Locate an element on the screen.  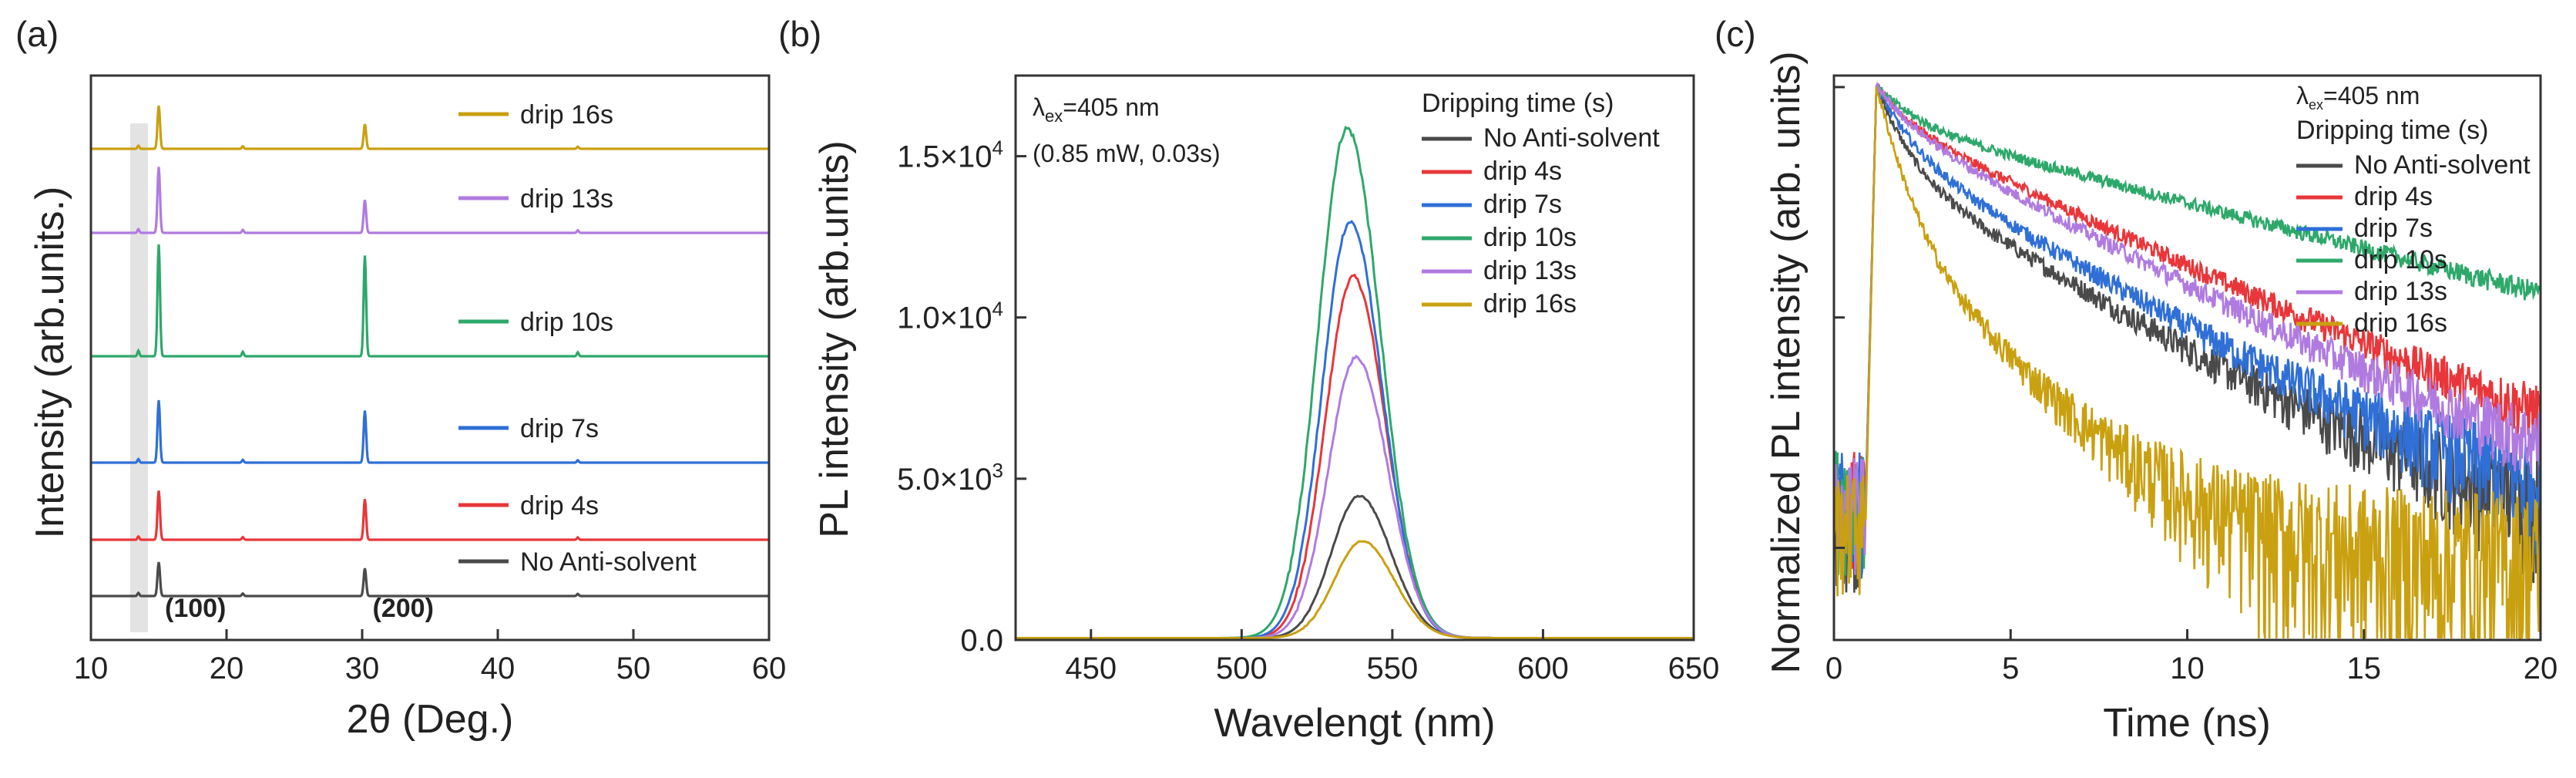
peak-label-200: (200) is located at coordinates (403, 608).